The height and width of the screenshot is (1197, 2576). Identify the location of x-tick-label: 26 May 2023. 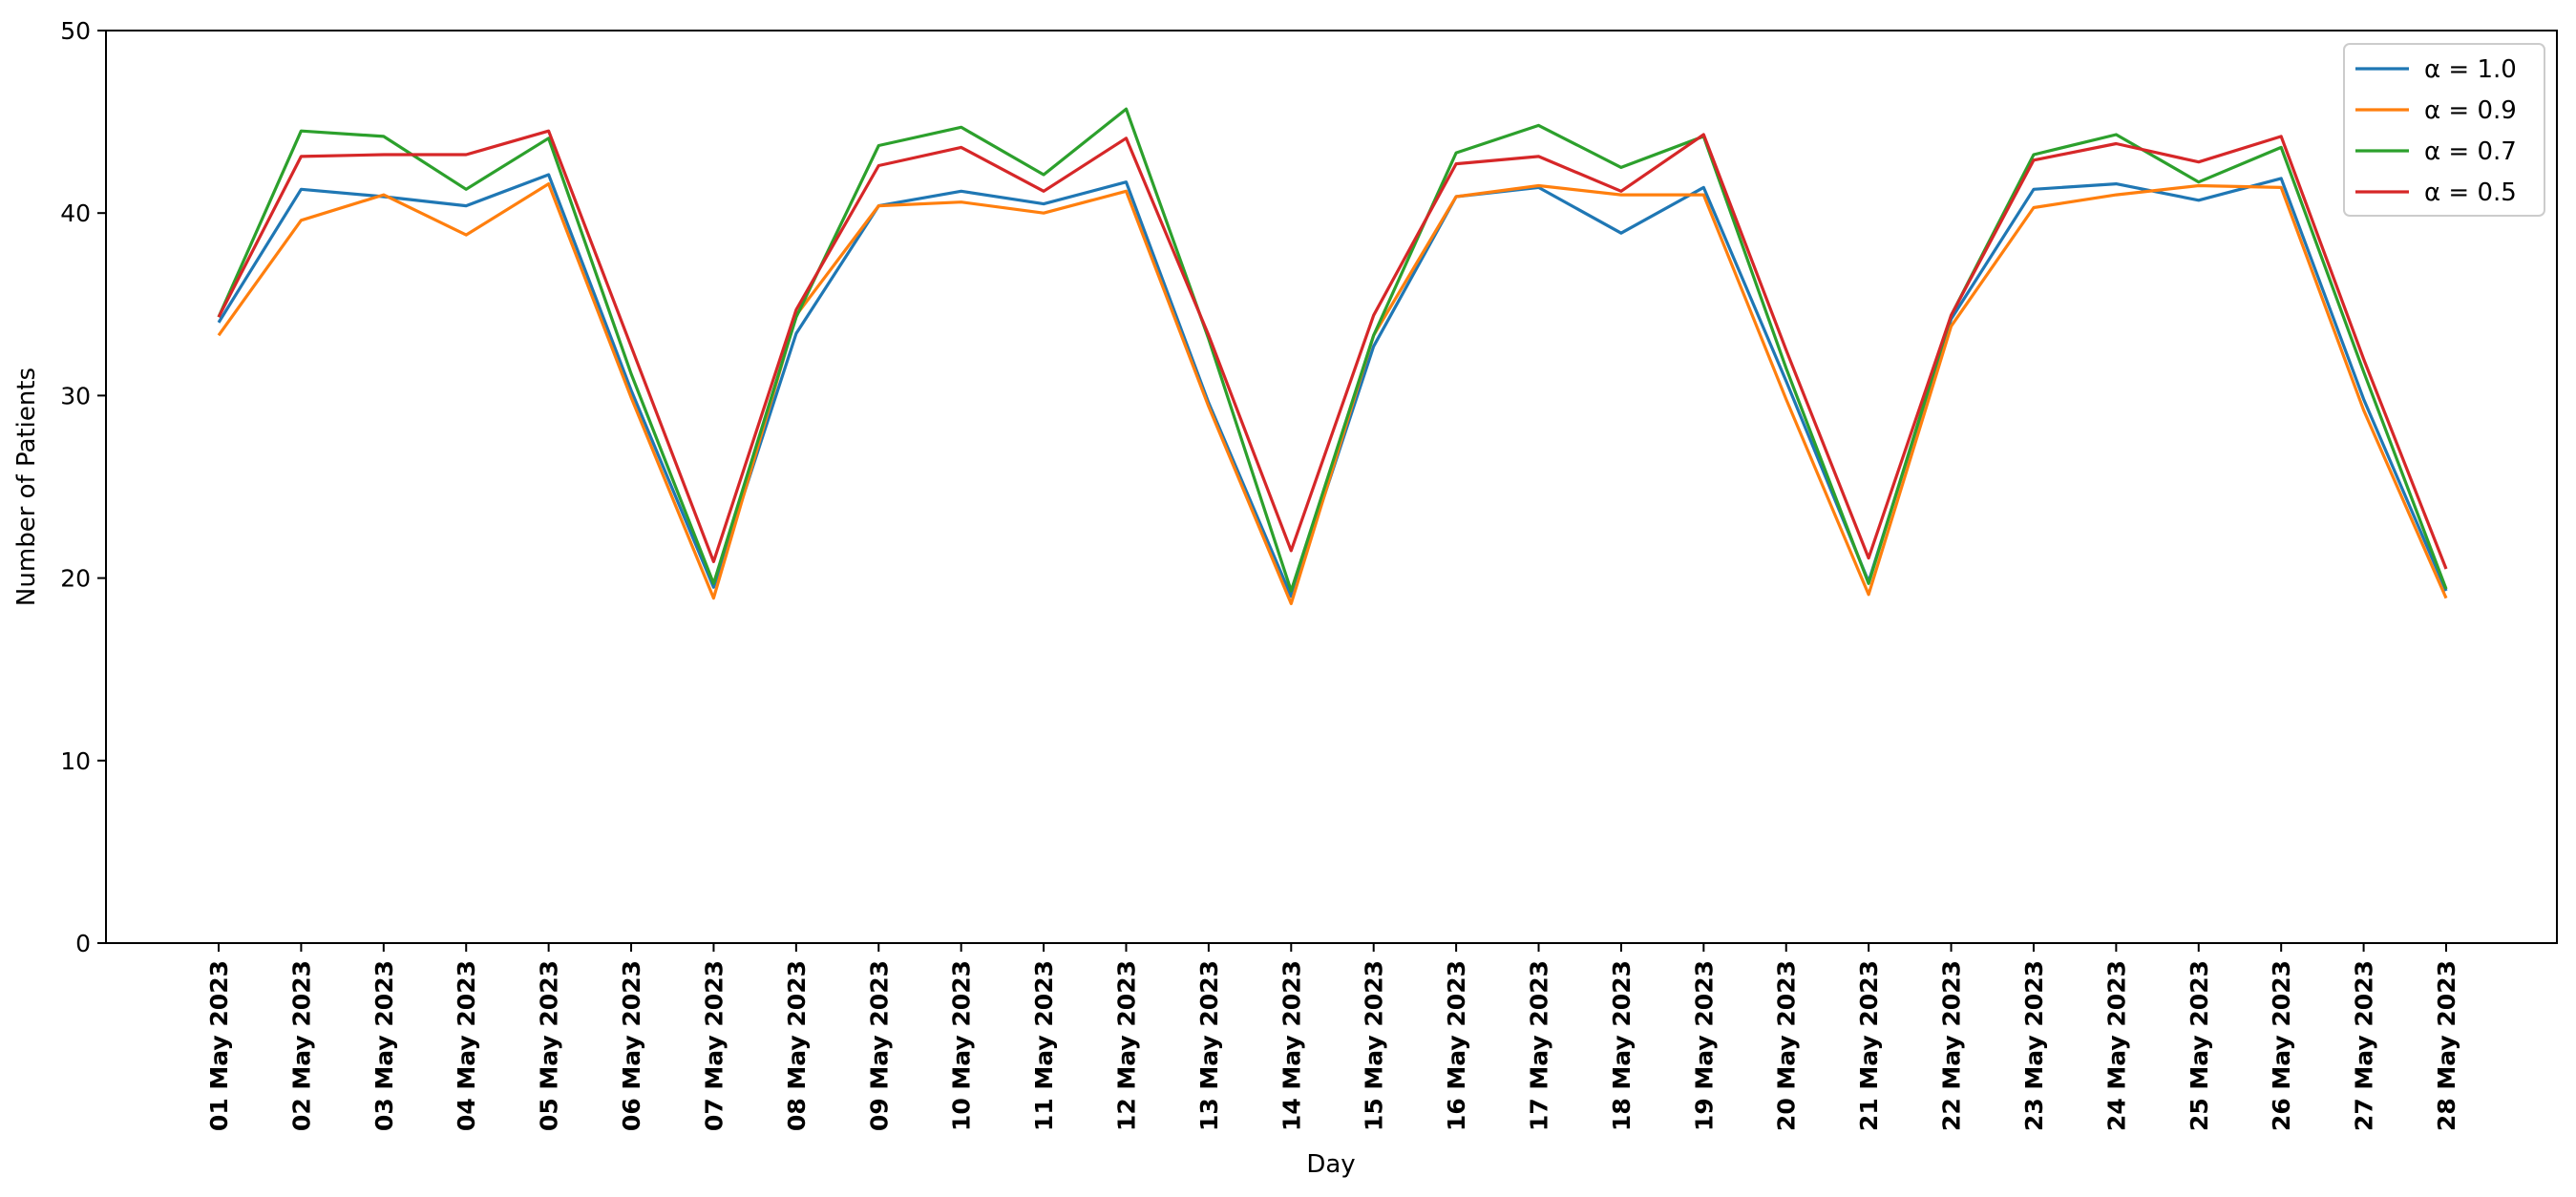
(2281, 1046).